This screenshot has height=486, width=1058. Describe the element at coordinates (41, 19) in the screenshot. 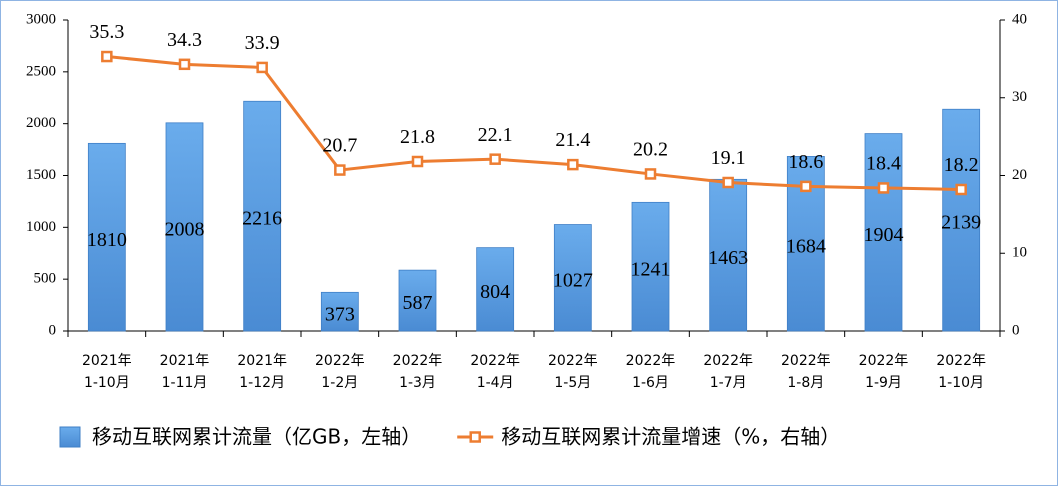

I see `y-tick-label: 3000` at that location.